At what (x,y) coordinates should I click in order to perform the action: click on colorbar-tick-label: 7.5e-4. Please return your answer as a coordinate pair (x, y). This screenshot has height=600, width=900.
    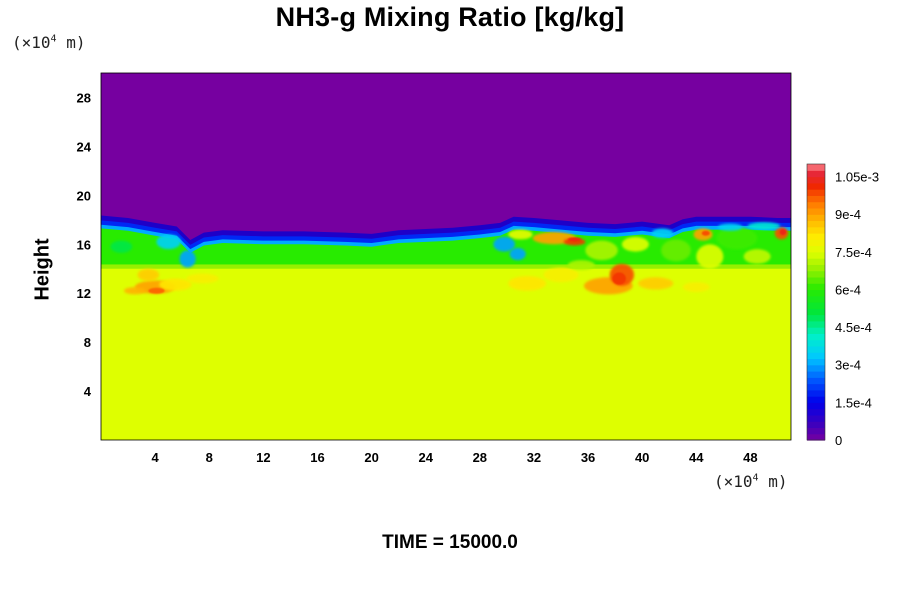
    Looking at the image, I should click on (853, 252).